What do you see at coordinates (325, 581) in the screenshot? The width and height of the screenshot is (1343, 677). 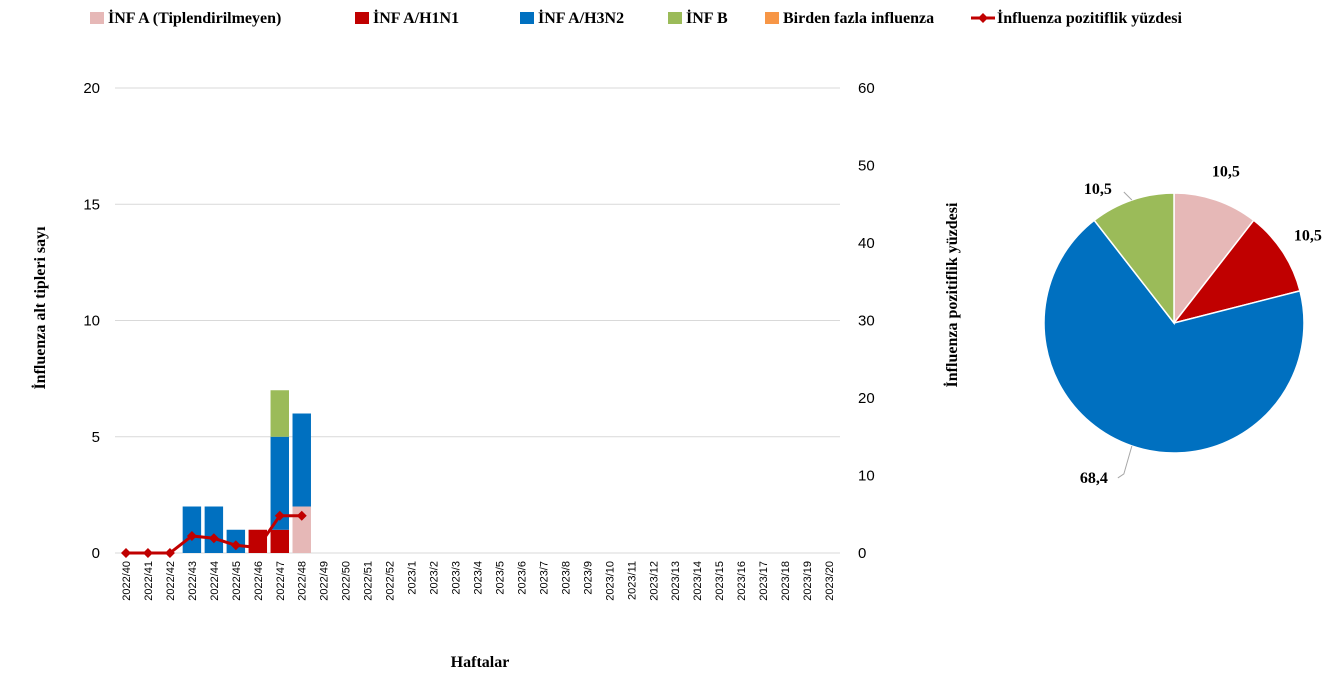 I see `x-tick-label: 2022/49` at bounding box center [325, 581].